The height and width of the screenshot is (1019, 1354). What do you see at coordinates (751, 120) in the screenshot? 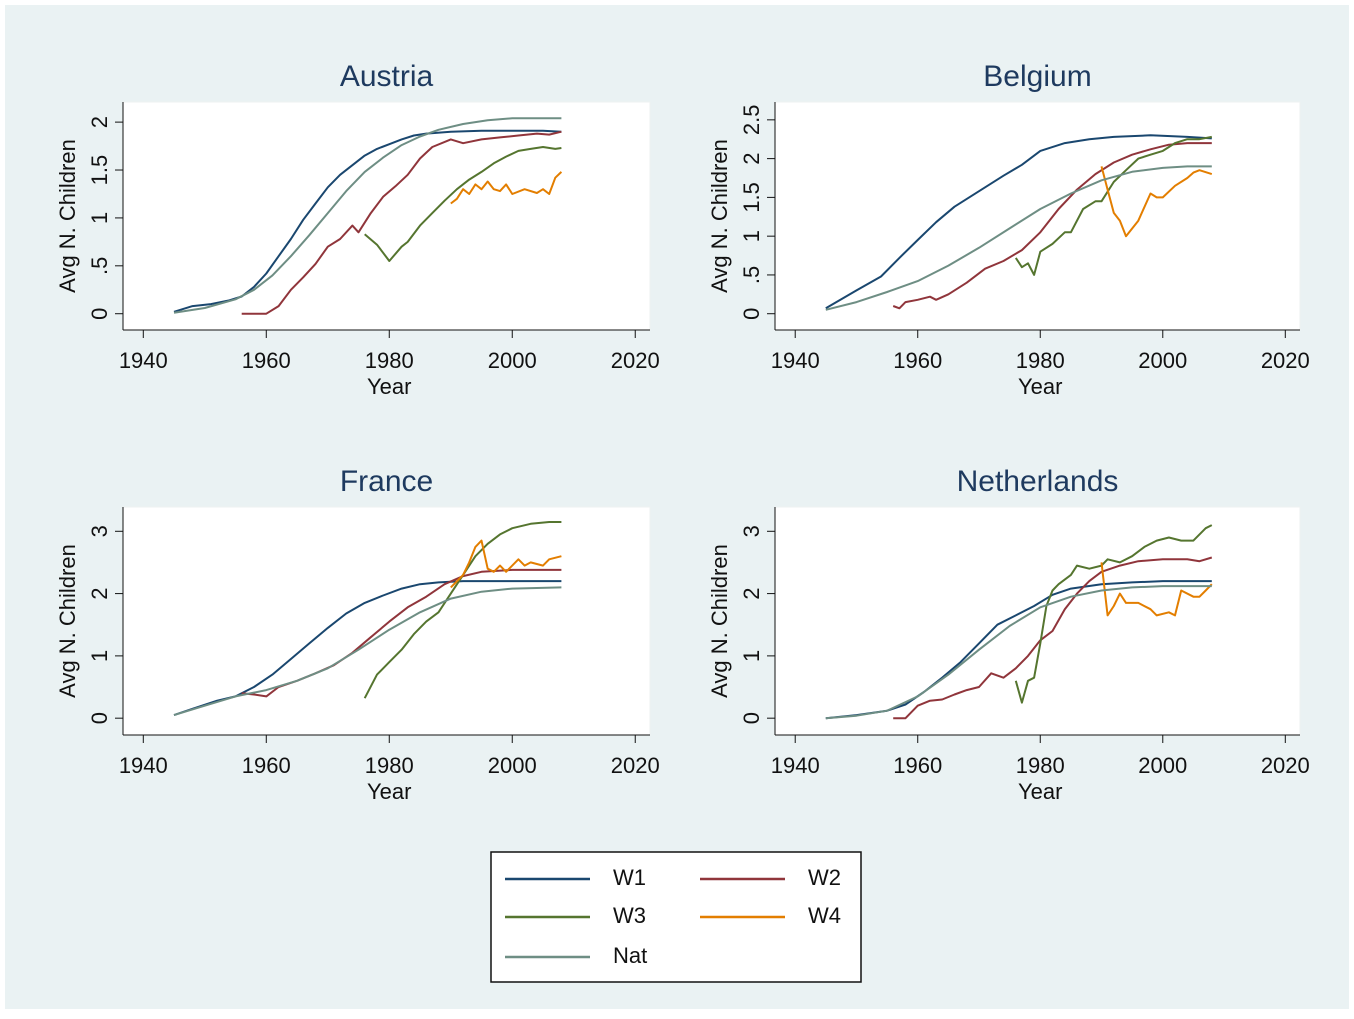
I see `y-tick-label: 2.5` at bounding box center [751, 120].